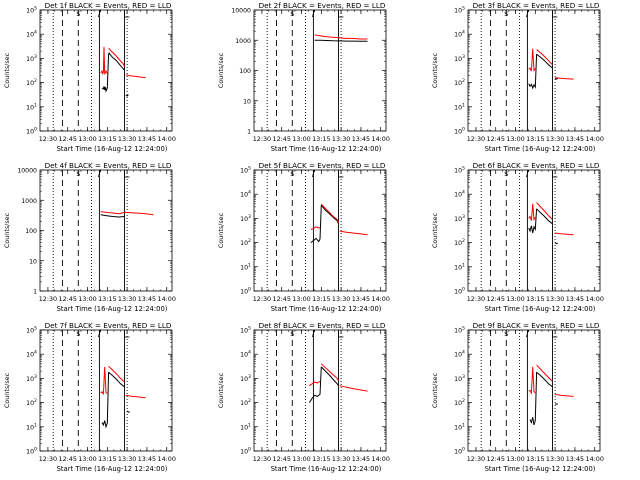 The image size is (640, 480). Describe the element at coordinates (33, 261) in the screenshot. I see `y-tick-label: 10` at that location.